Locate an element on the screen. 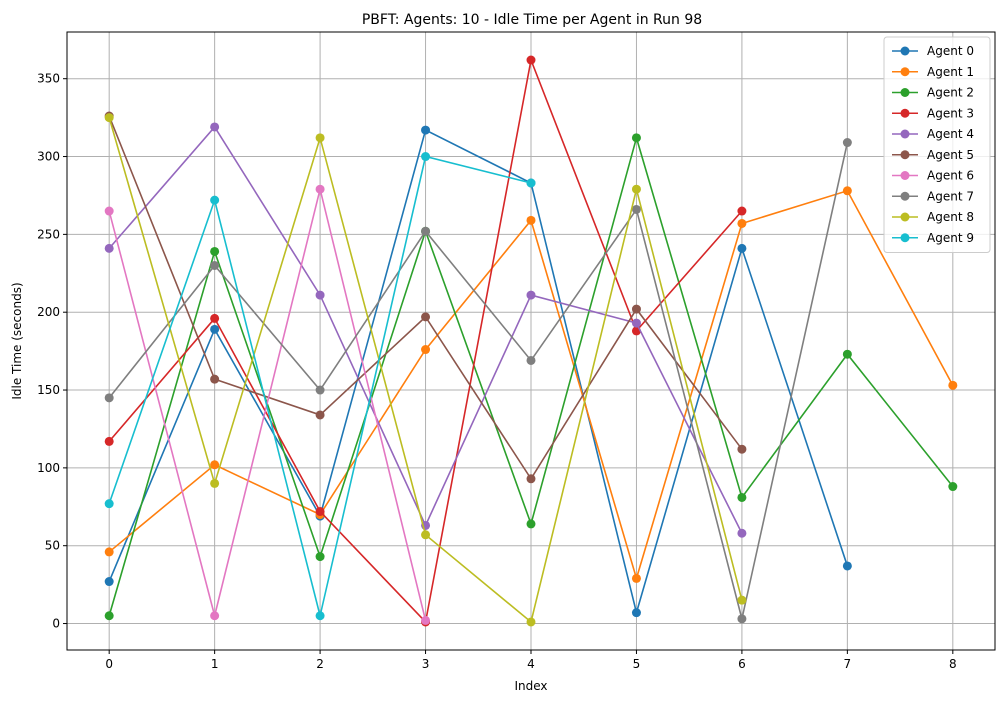 Image resolution: width=1005 pixels, height=701 pixels. legend-label: Agent 3 is located at coordinates (950, 113).